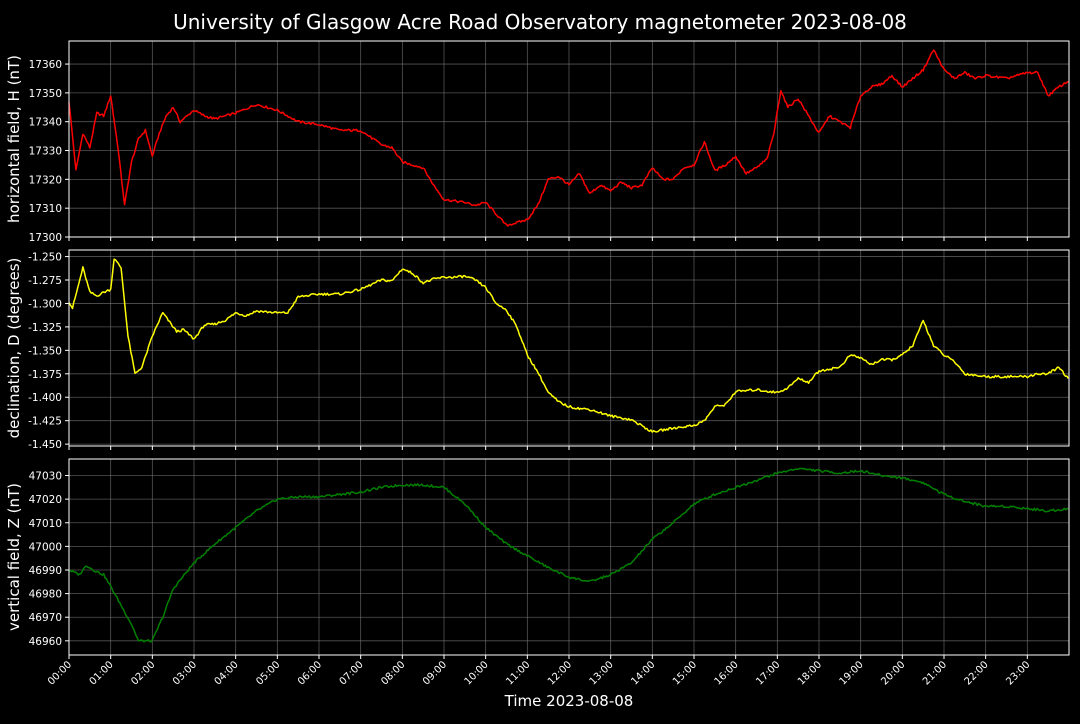 This screenshot has width=1080, height=724. What do you see at coordinates (45, 351) in the screenshot?
I see `y-tick-label: -1.350` at bounding box center [45, 351].